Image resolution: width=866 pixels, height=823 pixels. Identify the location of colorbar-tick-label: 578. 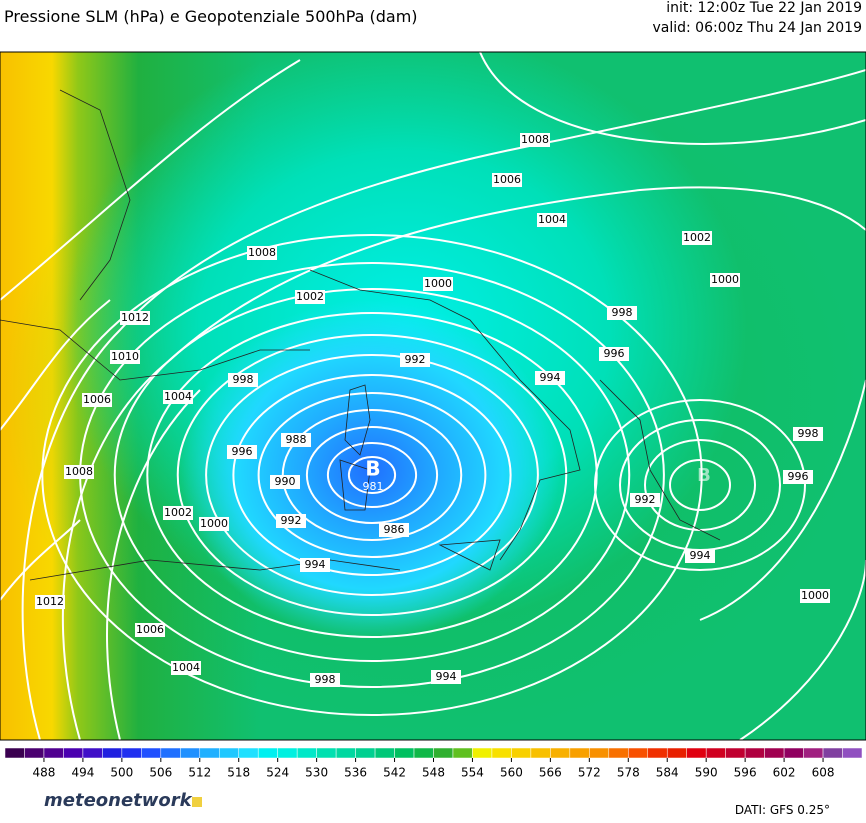
(628, 773).